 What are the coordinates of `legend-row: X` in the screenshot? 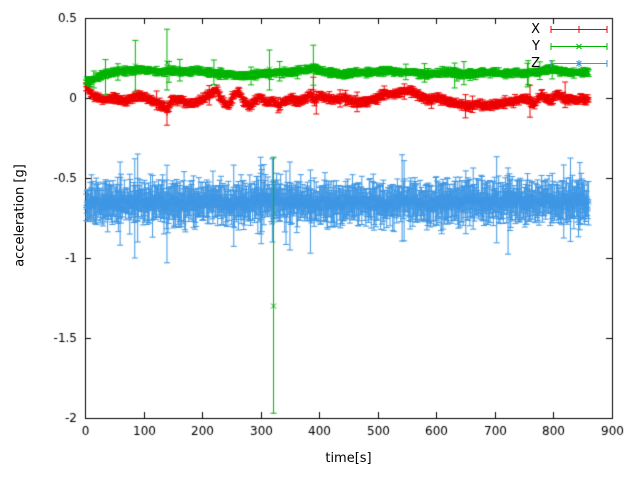 It's located at (570, 29).